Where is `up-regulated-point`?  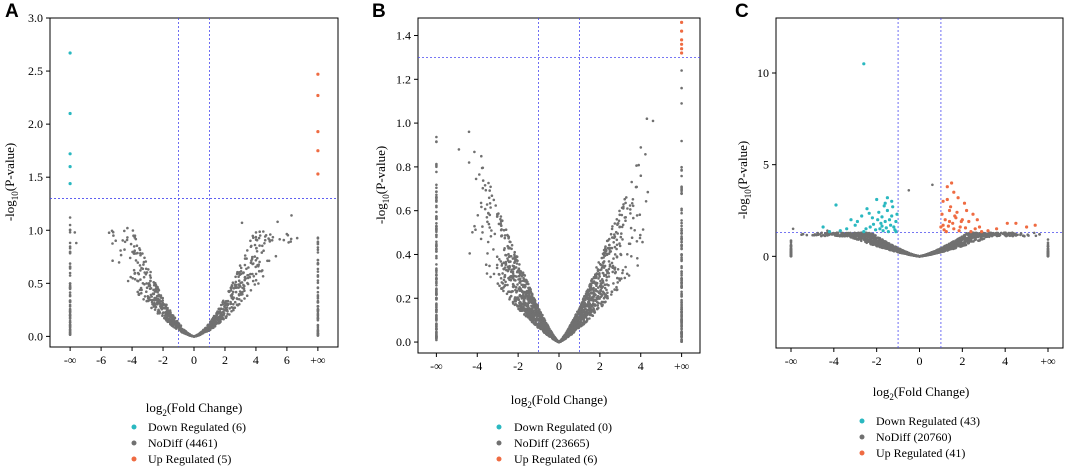
up-regulated-point is located at coordinates (318, 174).